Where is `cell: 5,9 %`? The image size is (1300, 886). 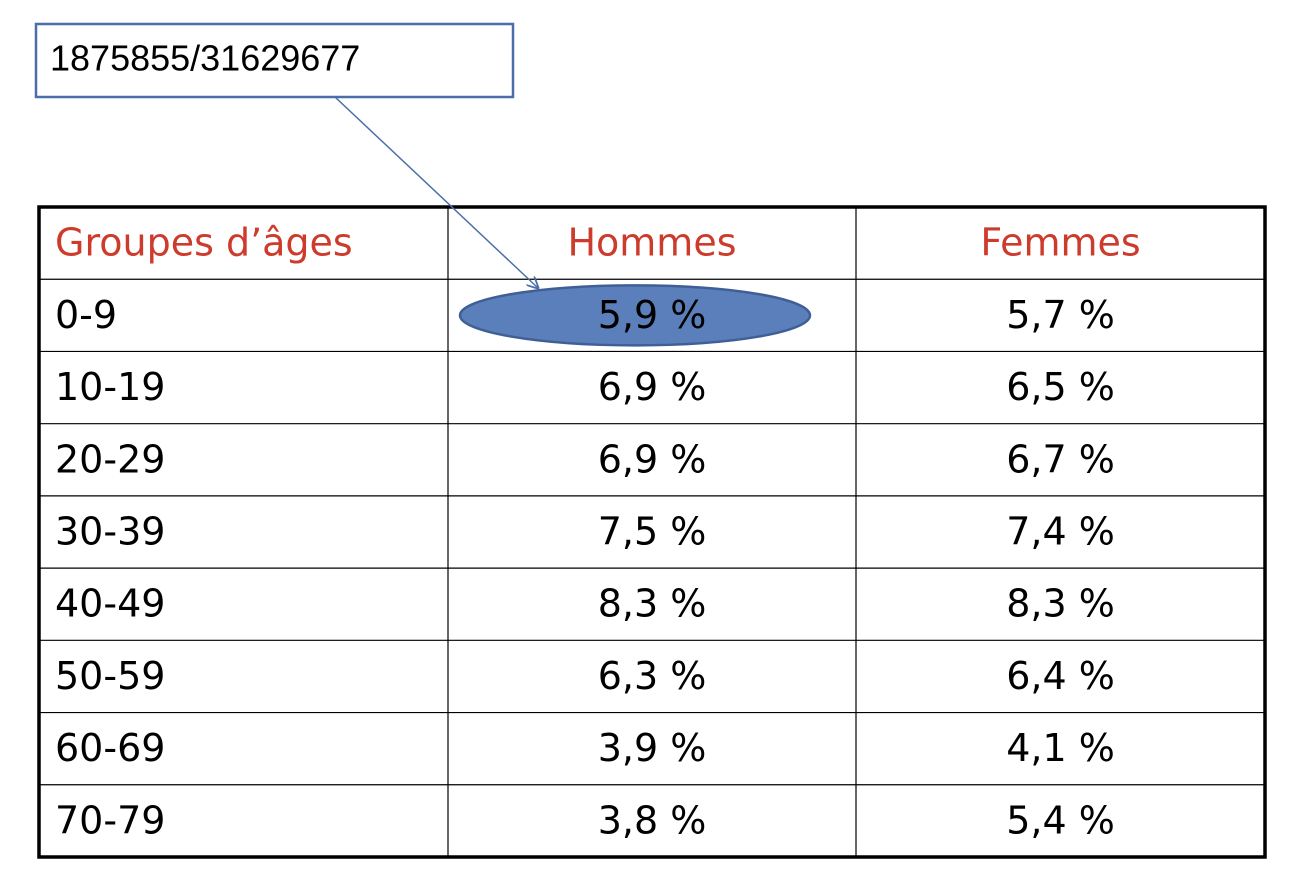
cell: 5,9 % is located at coordinates (652, 315).